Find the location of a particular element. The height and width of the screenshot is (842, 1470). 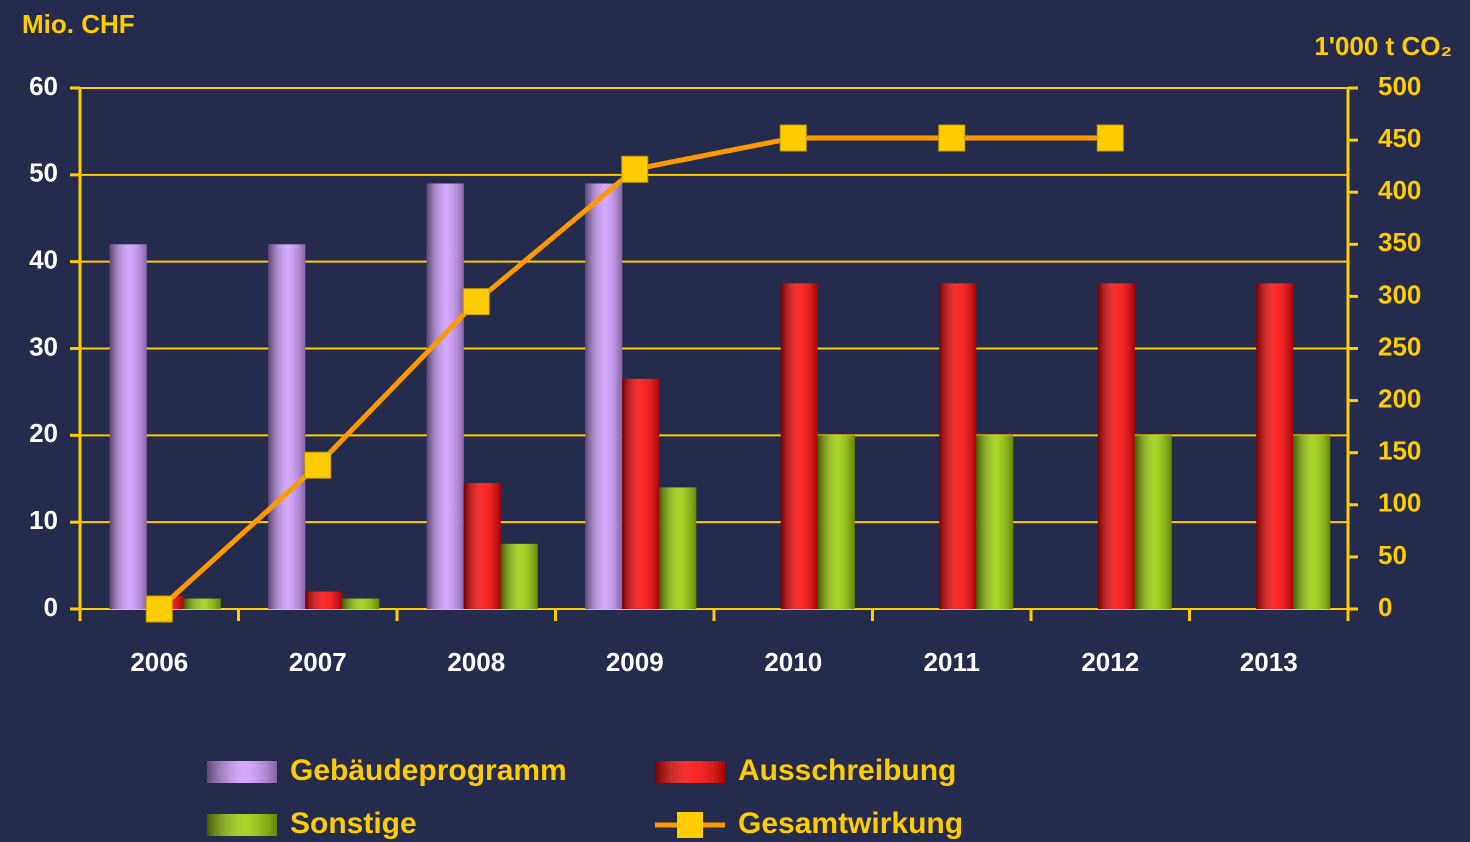

x-tick-label: 2012 is located at coordinates (1110, 662).